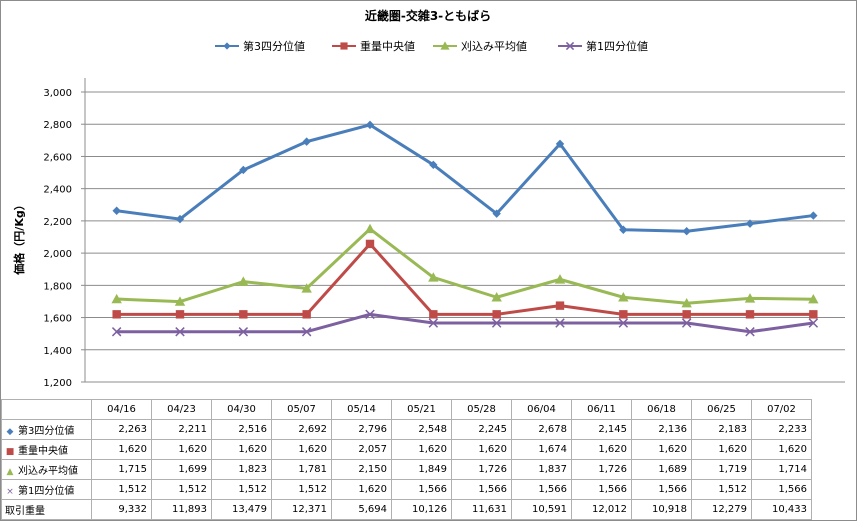  What do you see at coordinates (181, 429) in the screenshot?
I see `table-cell: 2,211` at bounding box center [181, 429].